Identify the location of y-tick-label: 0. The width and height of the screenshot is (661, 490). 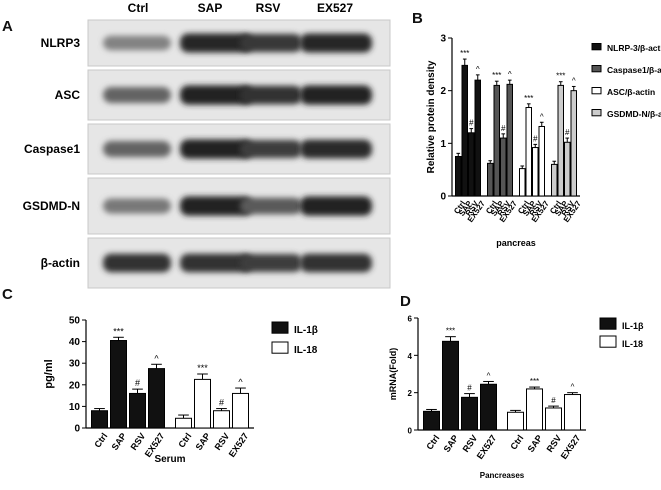
(443, 197).